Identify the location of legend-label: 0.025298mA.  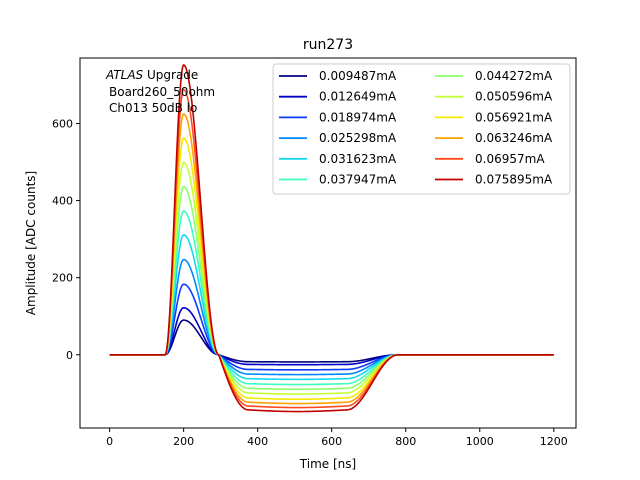
(358, 138).